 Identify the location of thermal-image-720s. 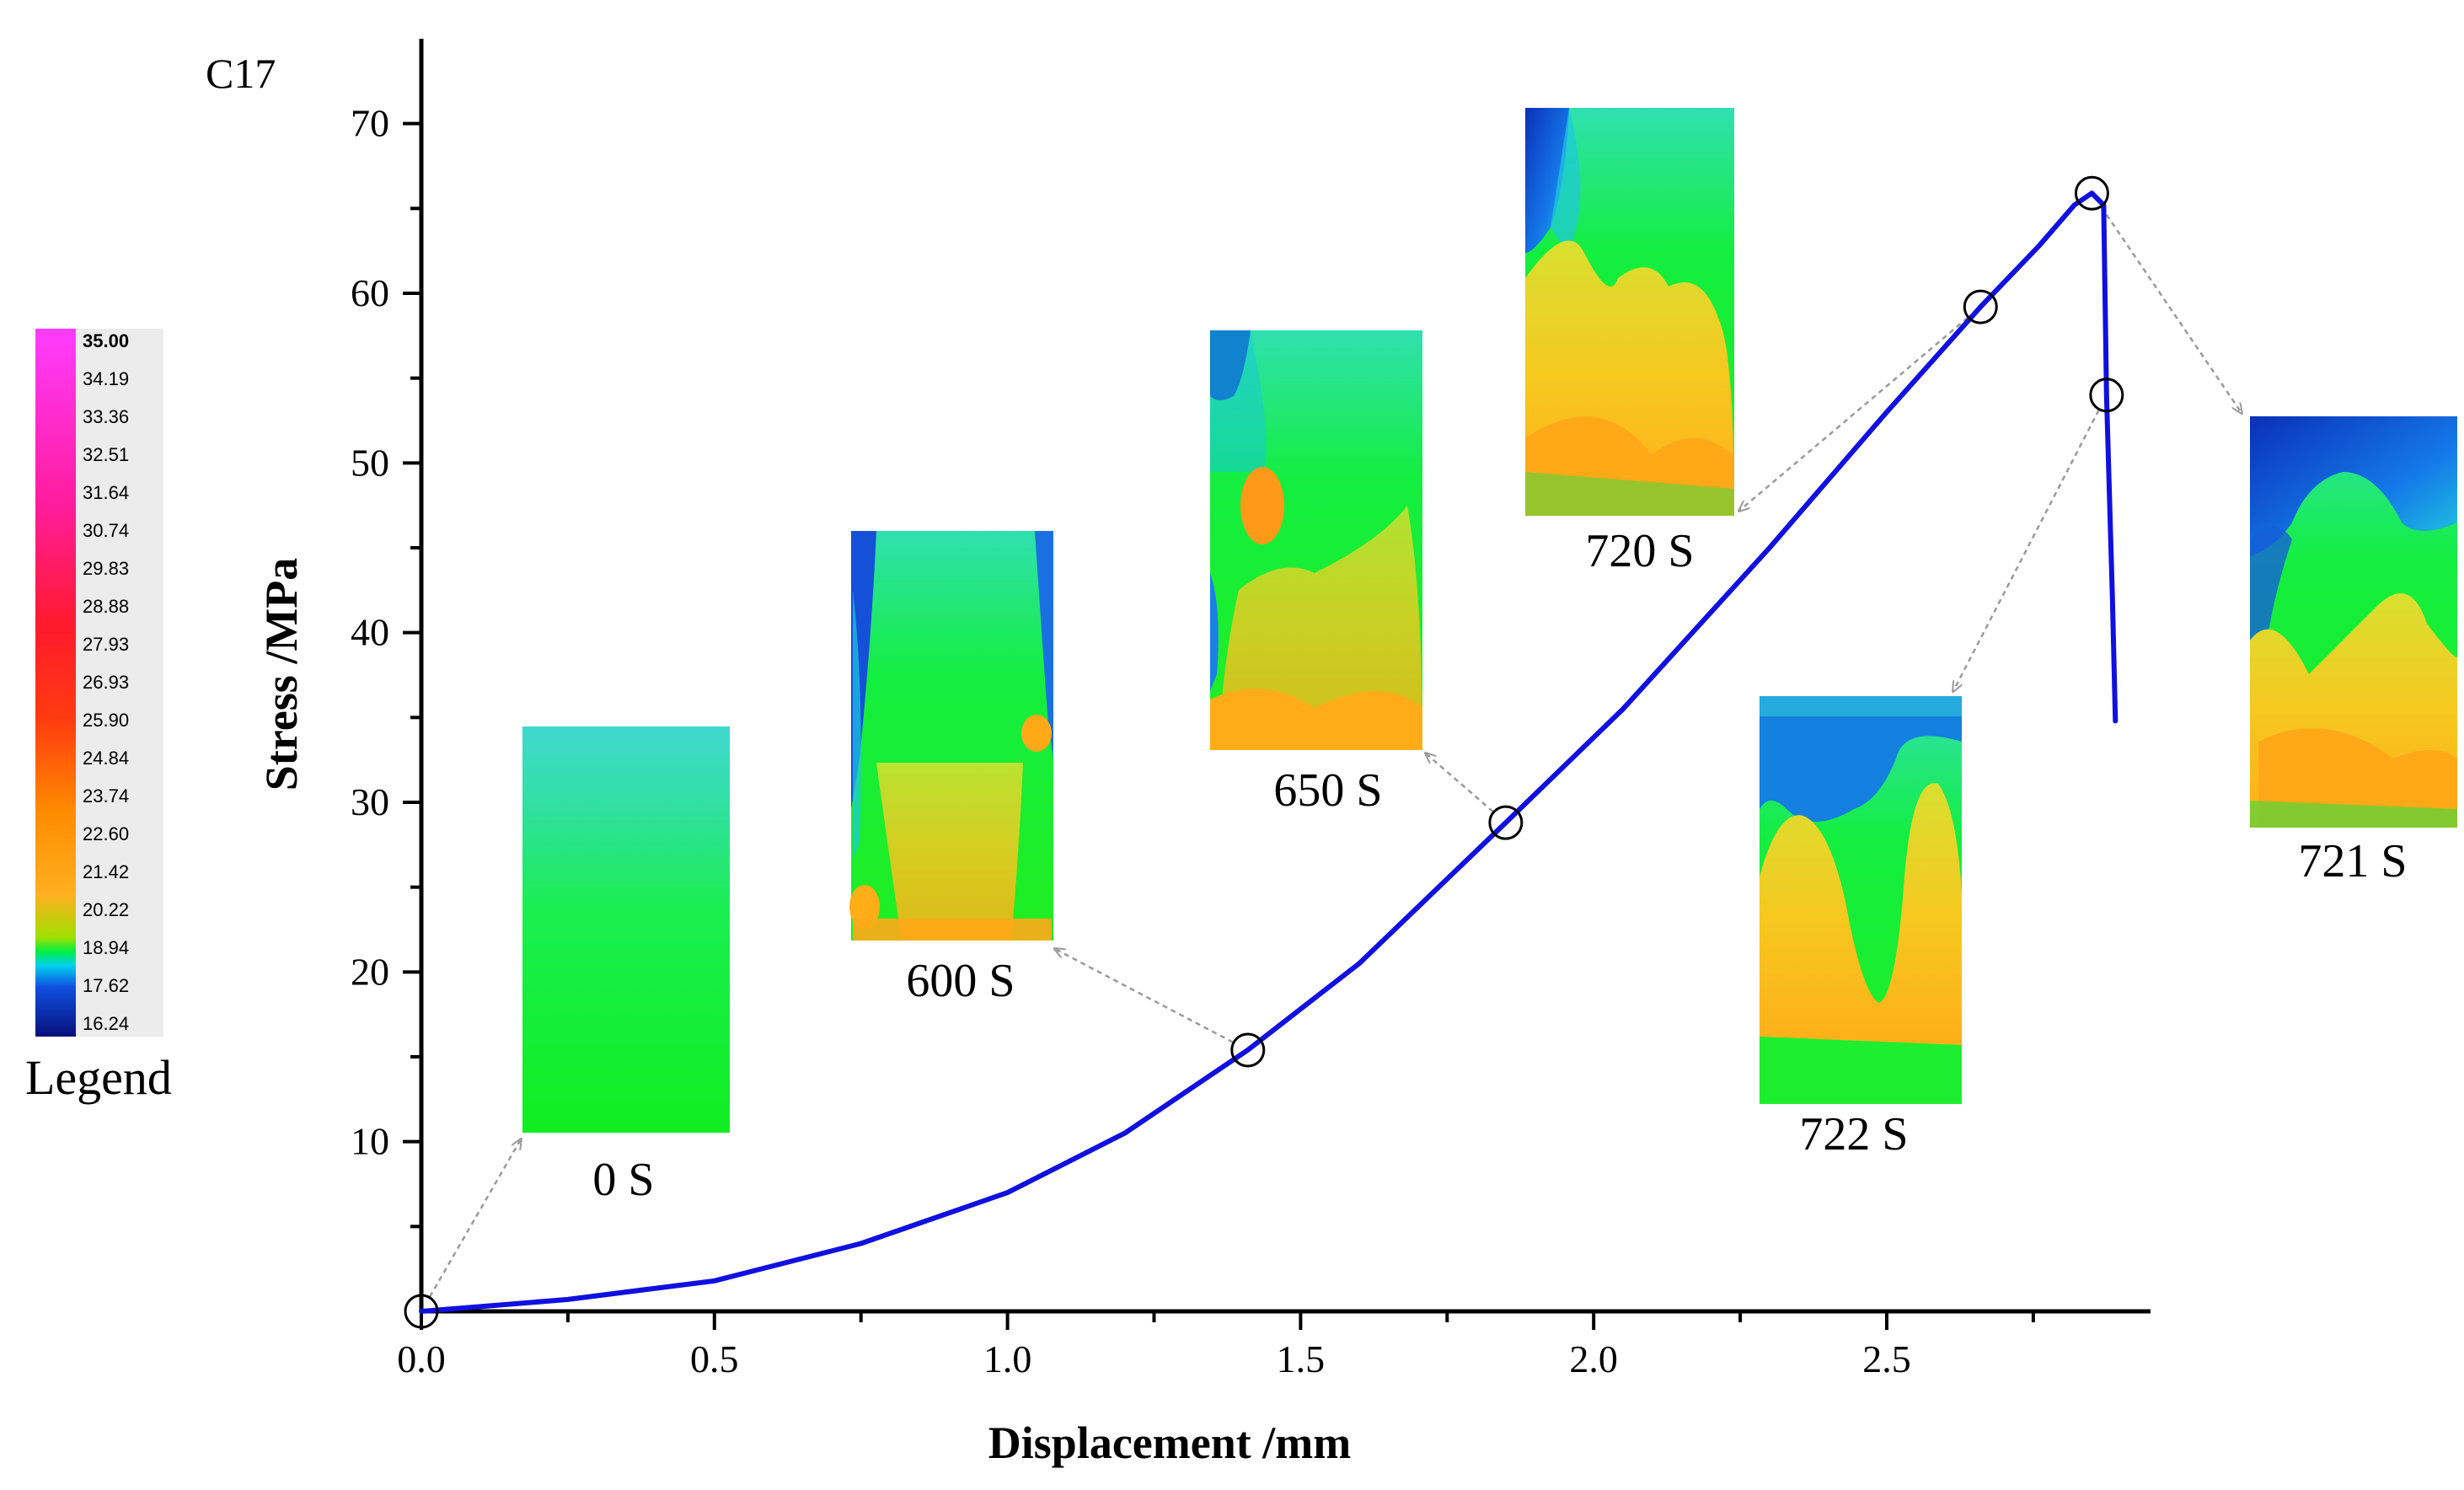
(1629, 312).